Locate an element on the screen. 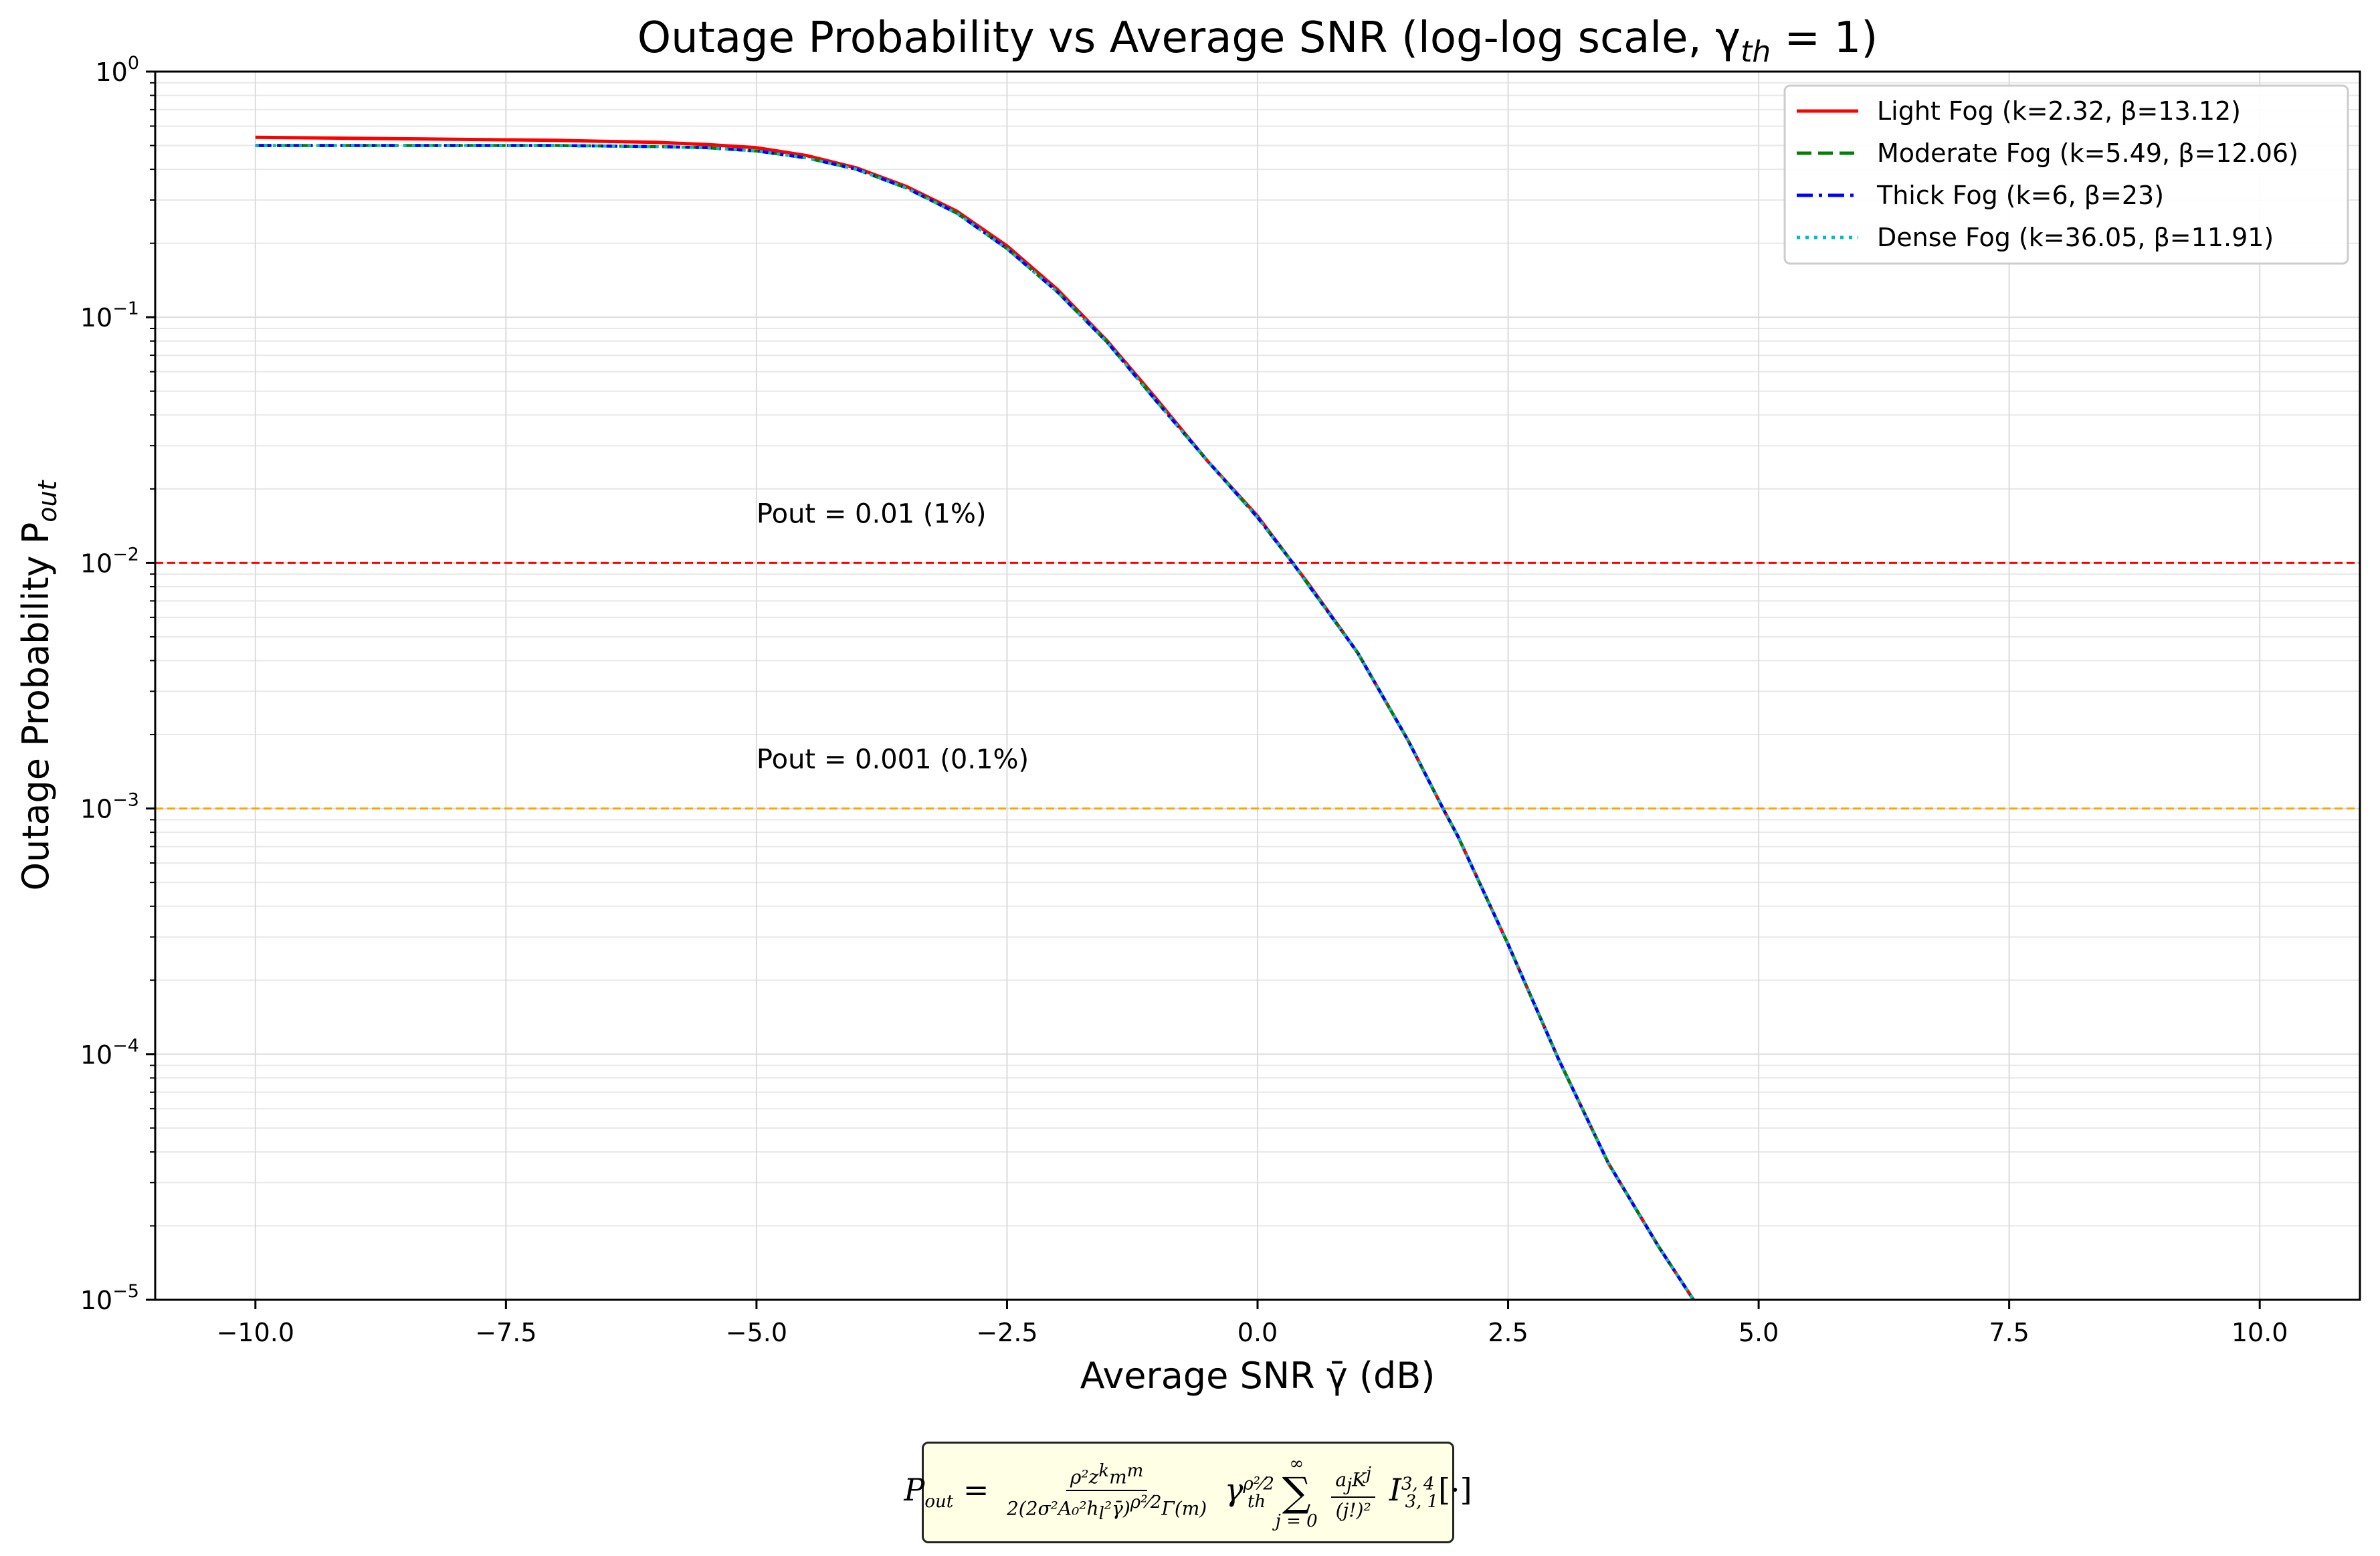  x-tick-label: −2.5 is located at coordinates (1006, 1332).